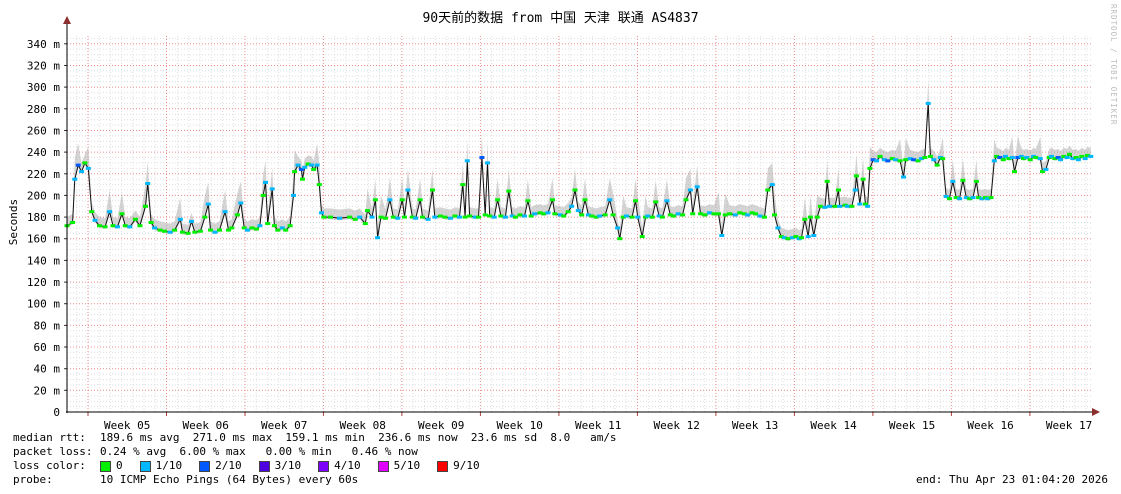  I want to click on svg-text: 120 m, so click(43, 282).